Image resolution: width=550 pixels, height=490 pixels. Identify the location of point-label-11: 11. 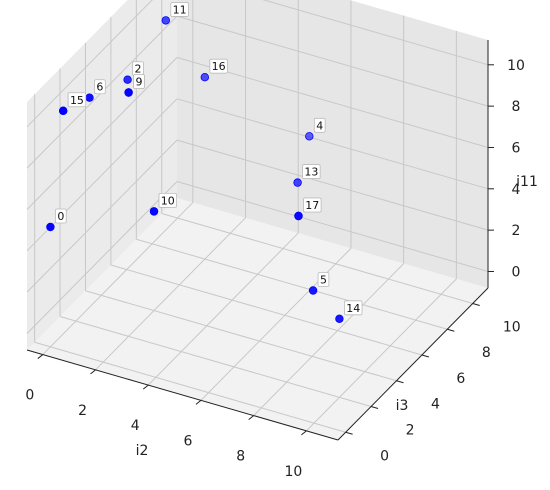
(179, 9).